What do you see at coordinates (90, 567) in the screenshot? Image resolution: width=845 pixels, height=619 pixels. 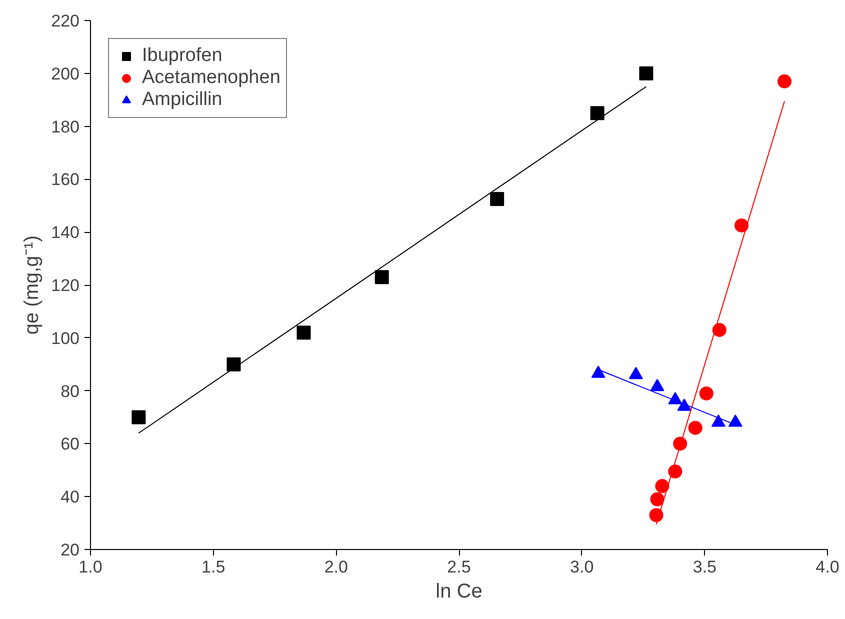 I see `x-tick-label: 1.0` at bounding box center [90, 567].